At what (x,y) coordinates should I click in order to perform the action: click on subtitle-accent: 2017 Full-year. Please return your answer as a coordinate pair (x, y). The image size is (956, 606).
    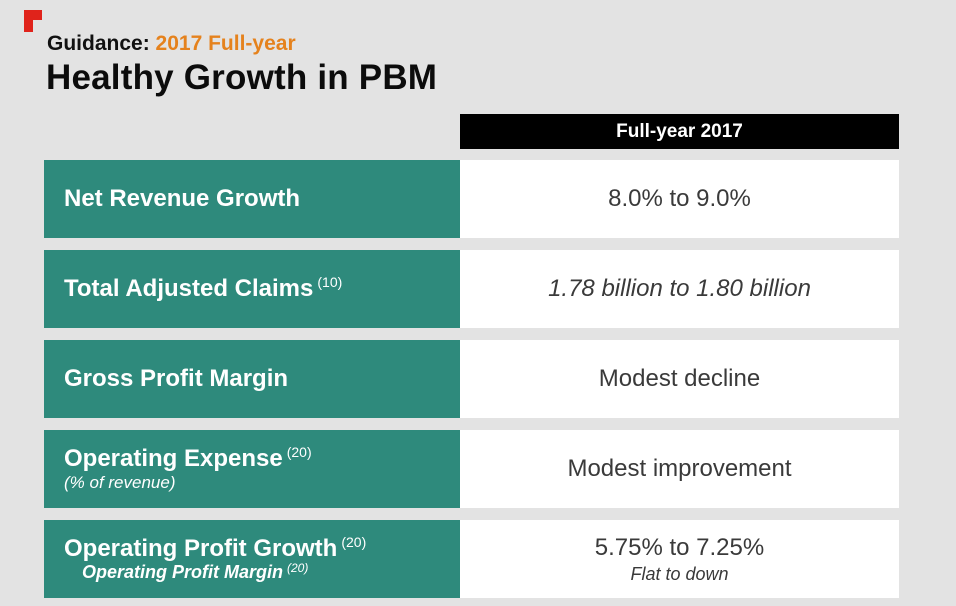
    Looking at the image, I should click on (225, 43).